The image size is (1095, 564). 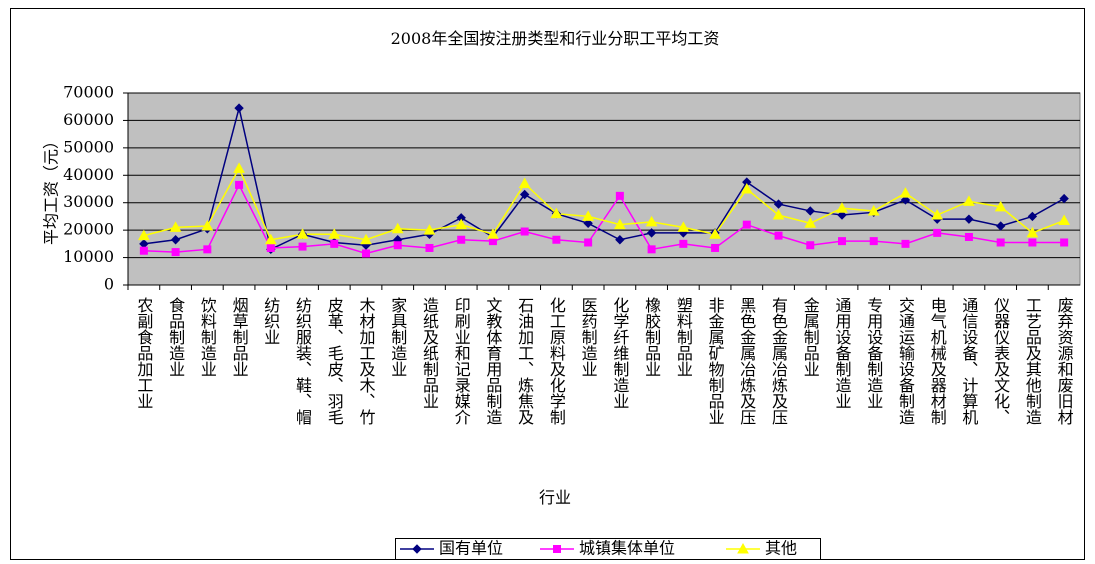 What do you see at coordinates (619, 353) in the screenshot?
I see `x-tick-label: 化学纤维制造业` at bounding box center [619, 353].